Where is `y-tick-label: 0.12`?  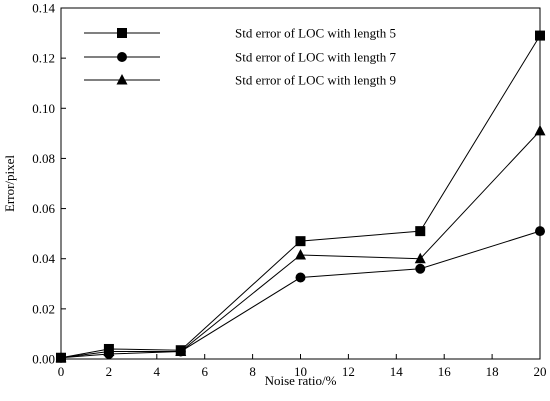 y-tick-label: 0.12 is located at coordinates (43, 58).